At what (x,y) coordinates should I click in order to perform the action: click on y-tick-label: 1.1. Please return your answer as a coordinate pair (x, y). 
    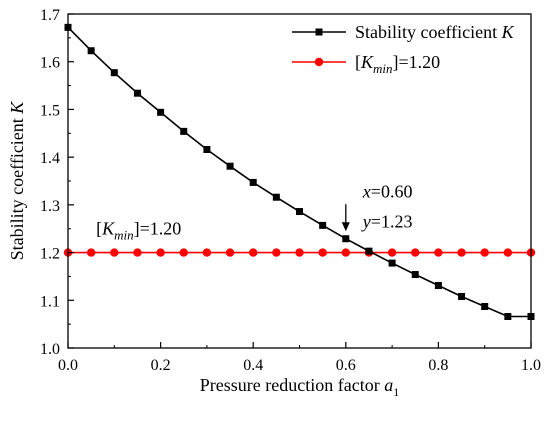
    Looking at the image, I should click on (50, 301).